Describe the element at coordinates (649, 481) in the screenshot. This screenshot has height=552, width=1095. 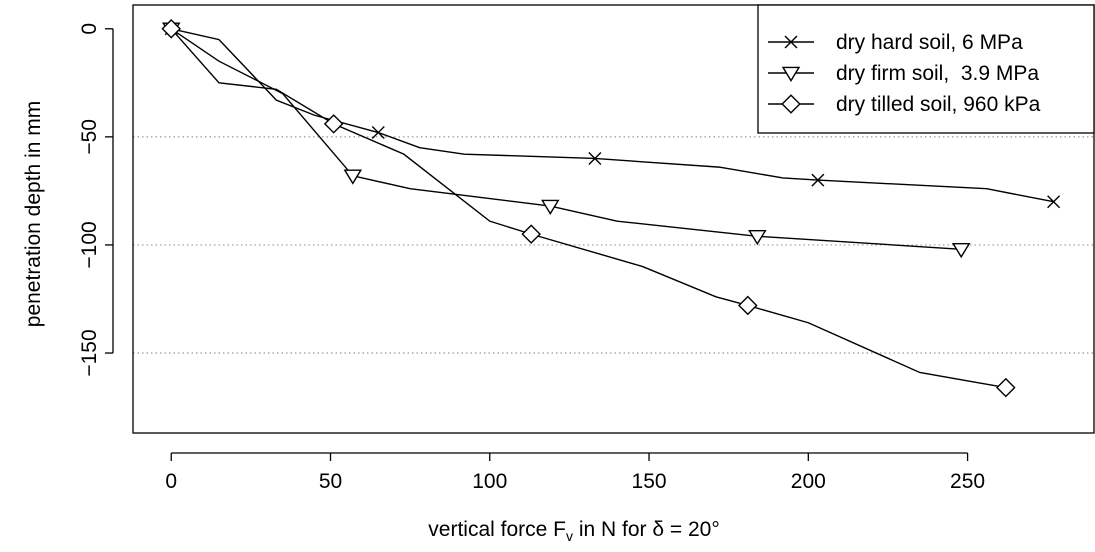
I see `x-tick-label: 150` at that location.